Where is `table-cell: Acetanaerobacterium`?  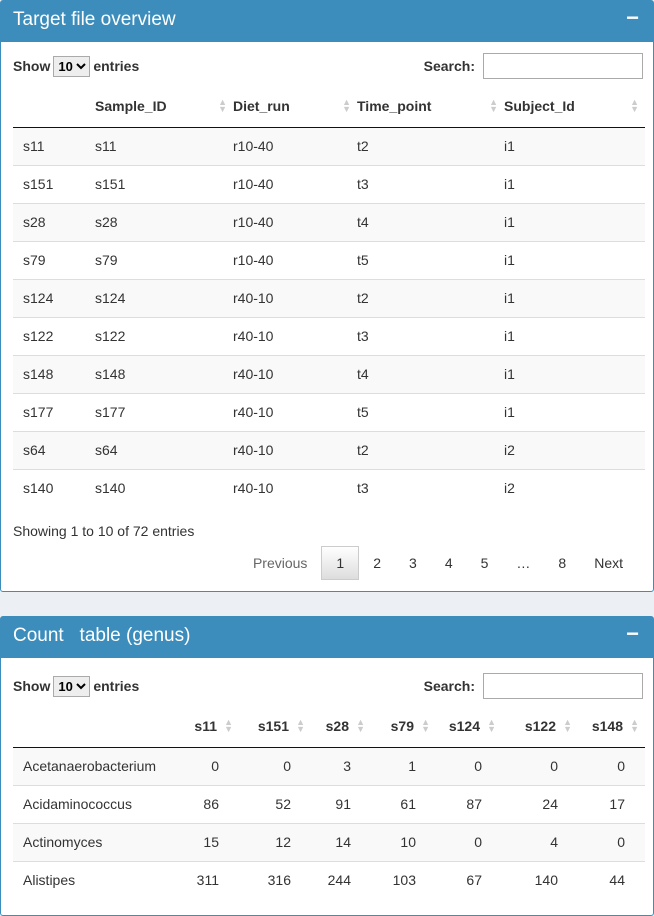
table-cell: Acetanaerobacterium is located at coordinates (93, 765).